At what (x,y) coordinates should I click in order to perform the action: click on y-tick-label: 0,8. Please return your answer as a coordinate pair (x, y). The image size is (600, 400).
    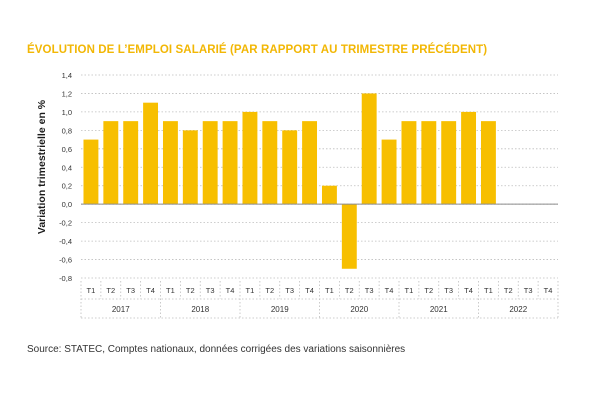
    Looking at the image, I should click on (67, 130).